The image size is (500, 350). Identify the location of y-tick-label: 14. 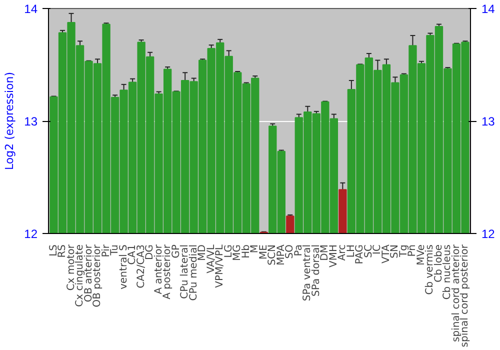
(31, 9).